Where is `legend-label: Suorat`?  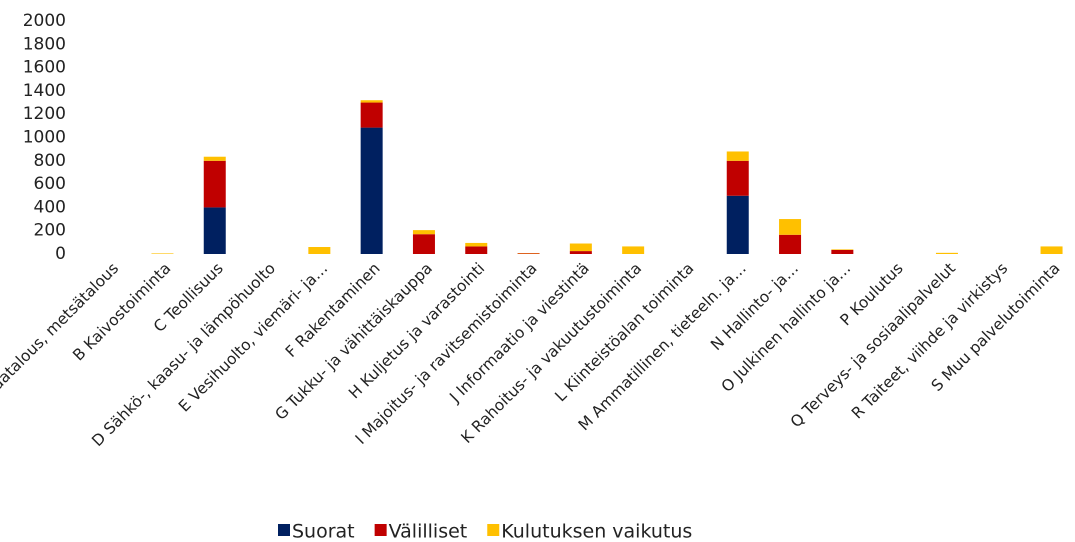
legend-label: Suorat is located at coordinates (323, 531).